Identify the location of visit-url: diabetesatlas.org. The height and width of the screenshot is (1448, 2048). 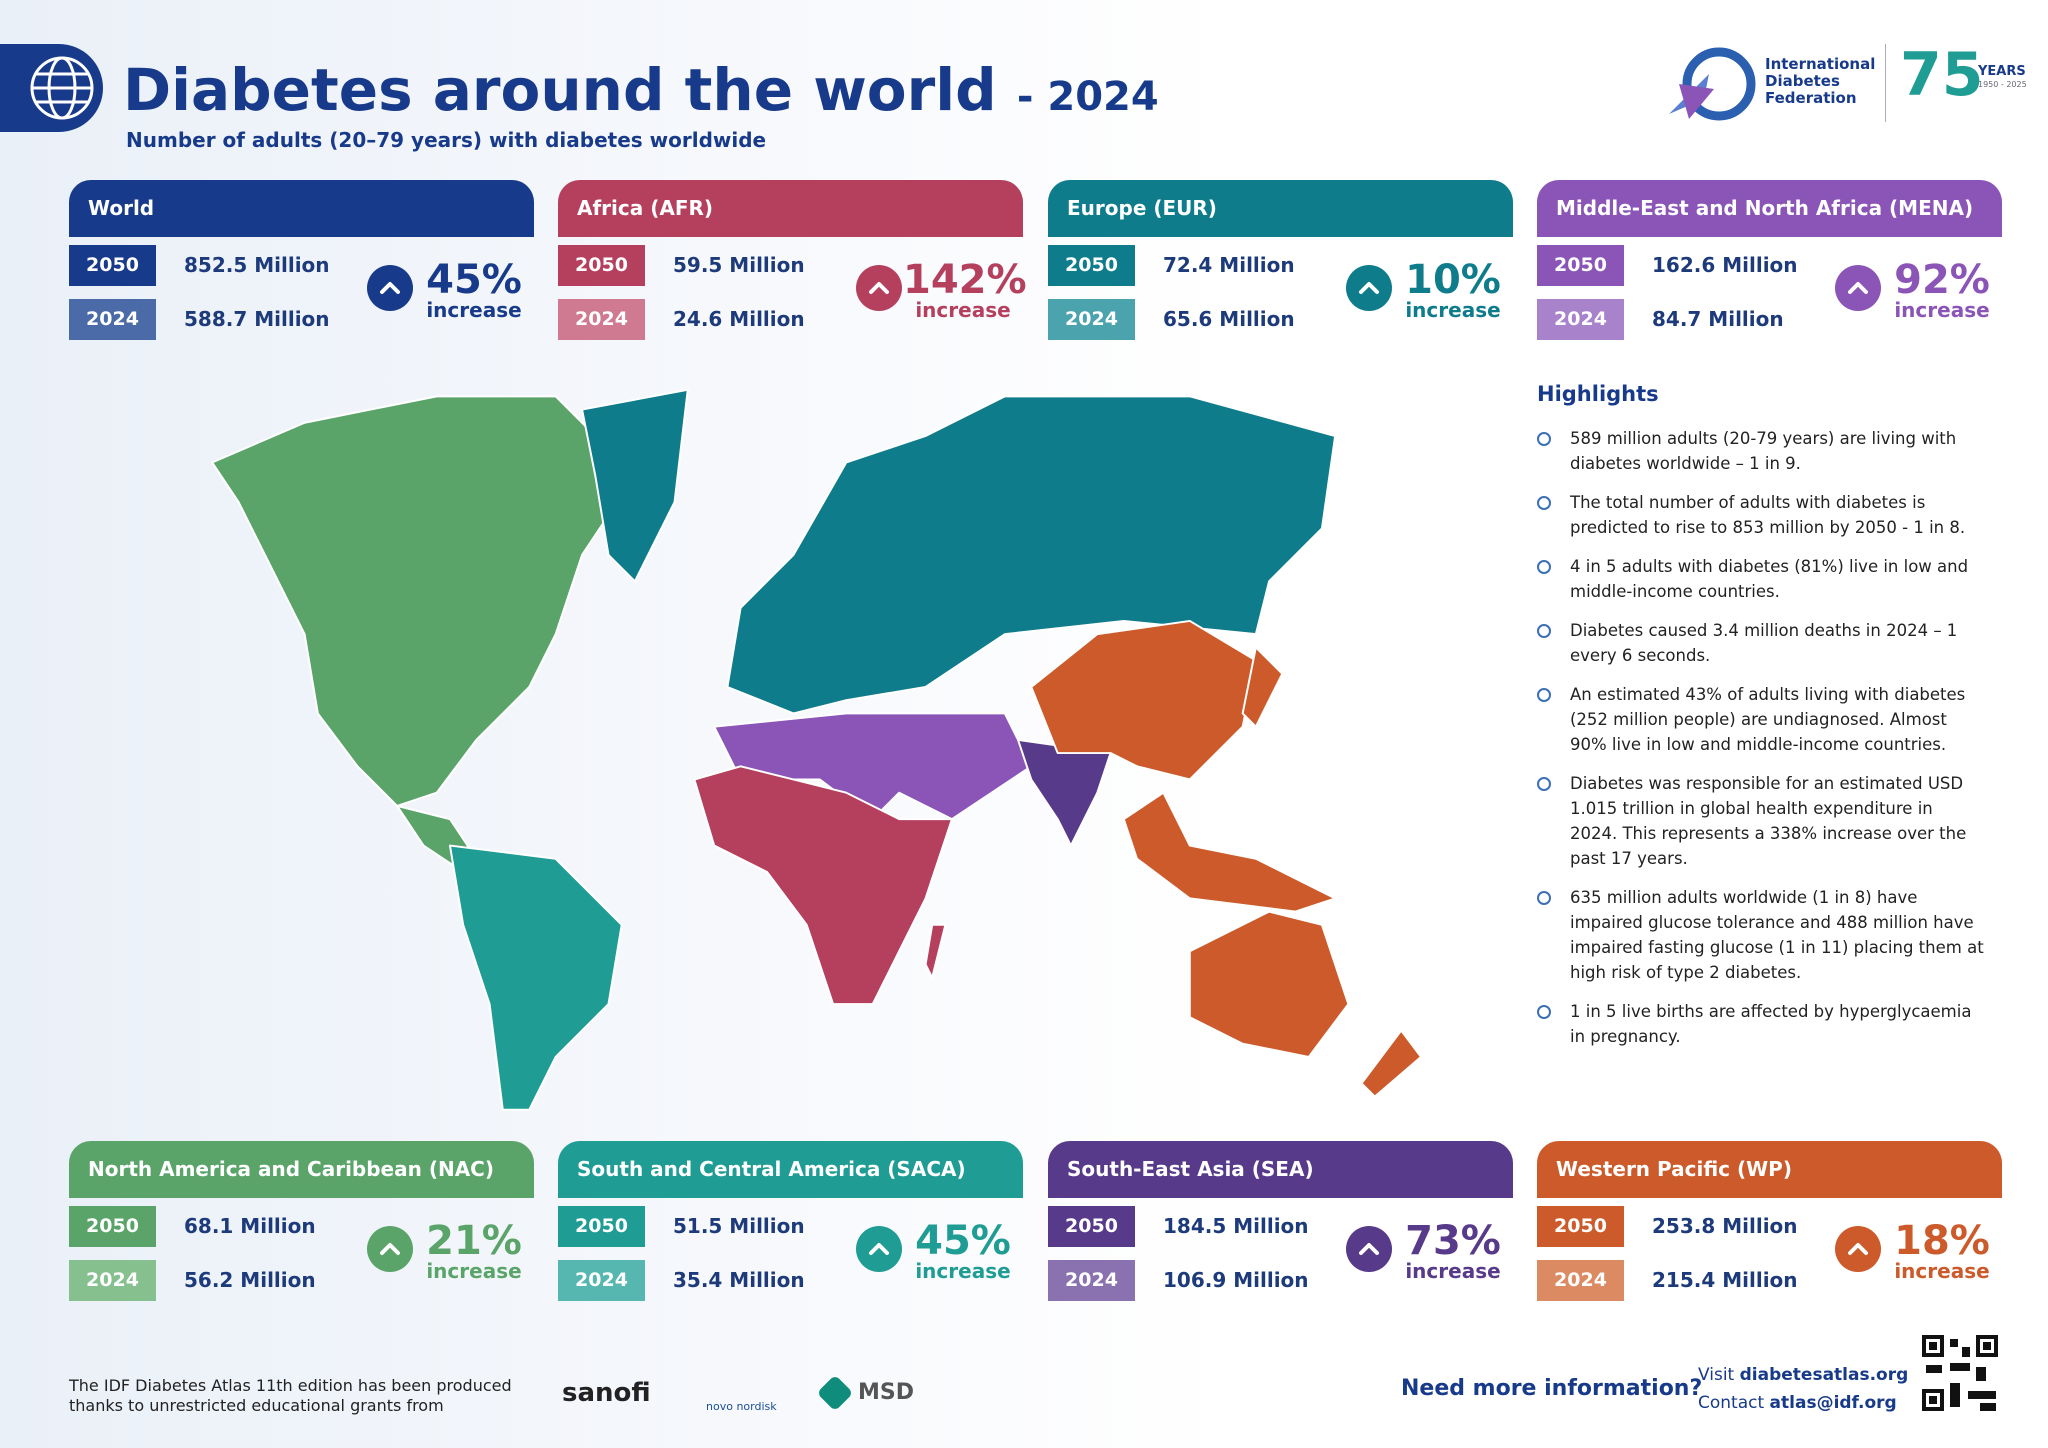
(1824, 1375).